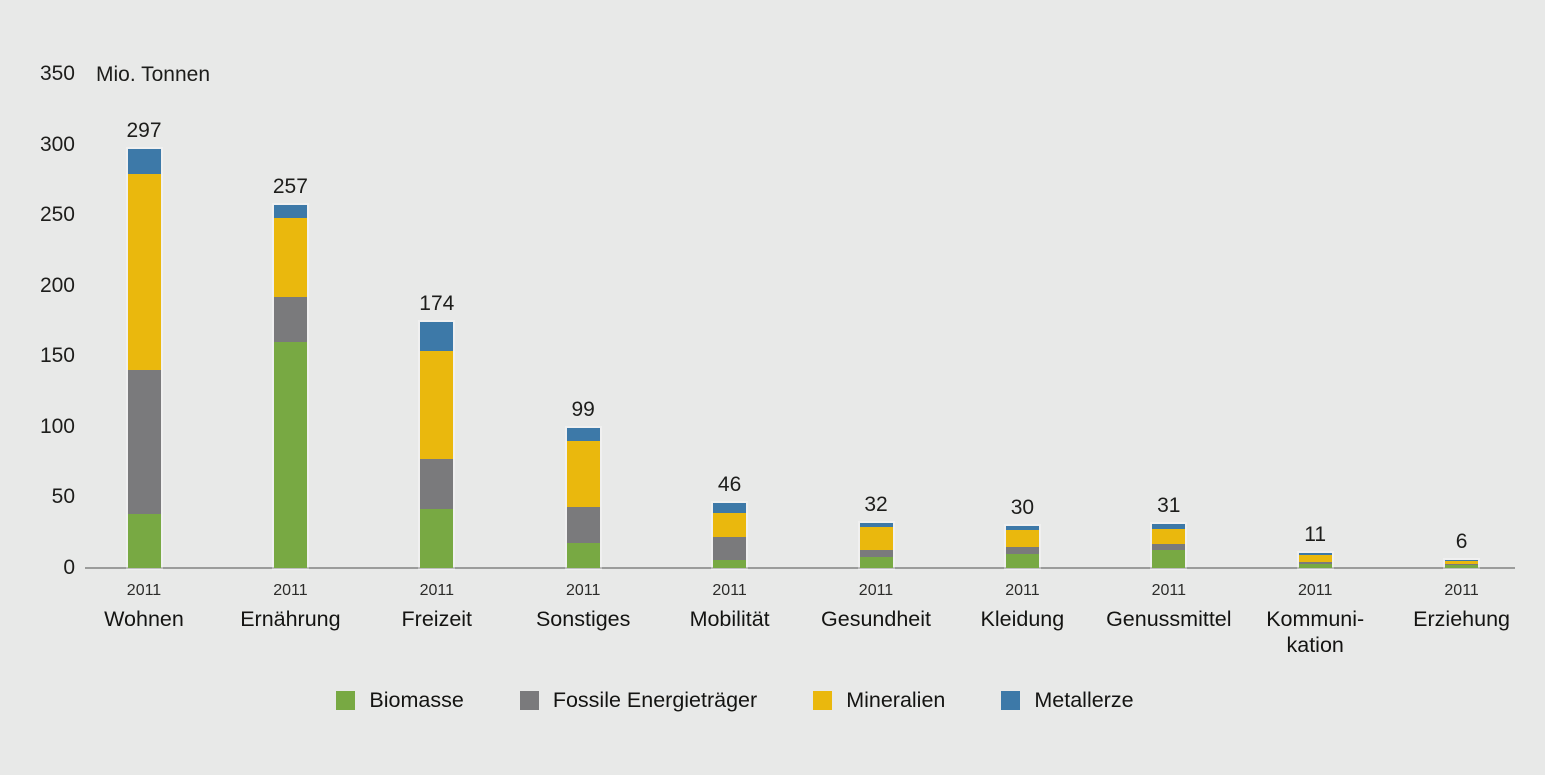 The image size is (1545, 775). Describe the element at coordinates (69, 567) in the screenshot. I see `y-tick-label: 0` at that location.